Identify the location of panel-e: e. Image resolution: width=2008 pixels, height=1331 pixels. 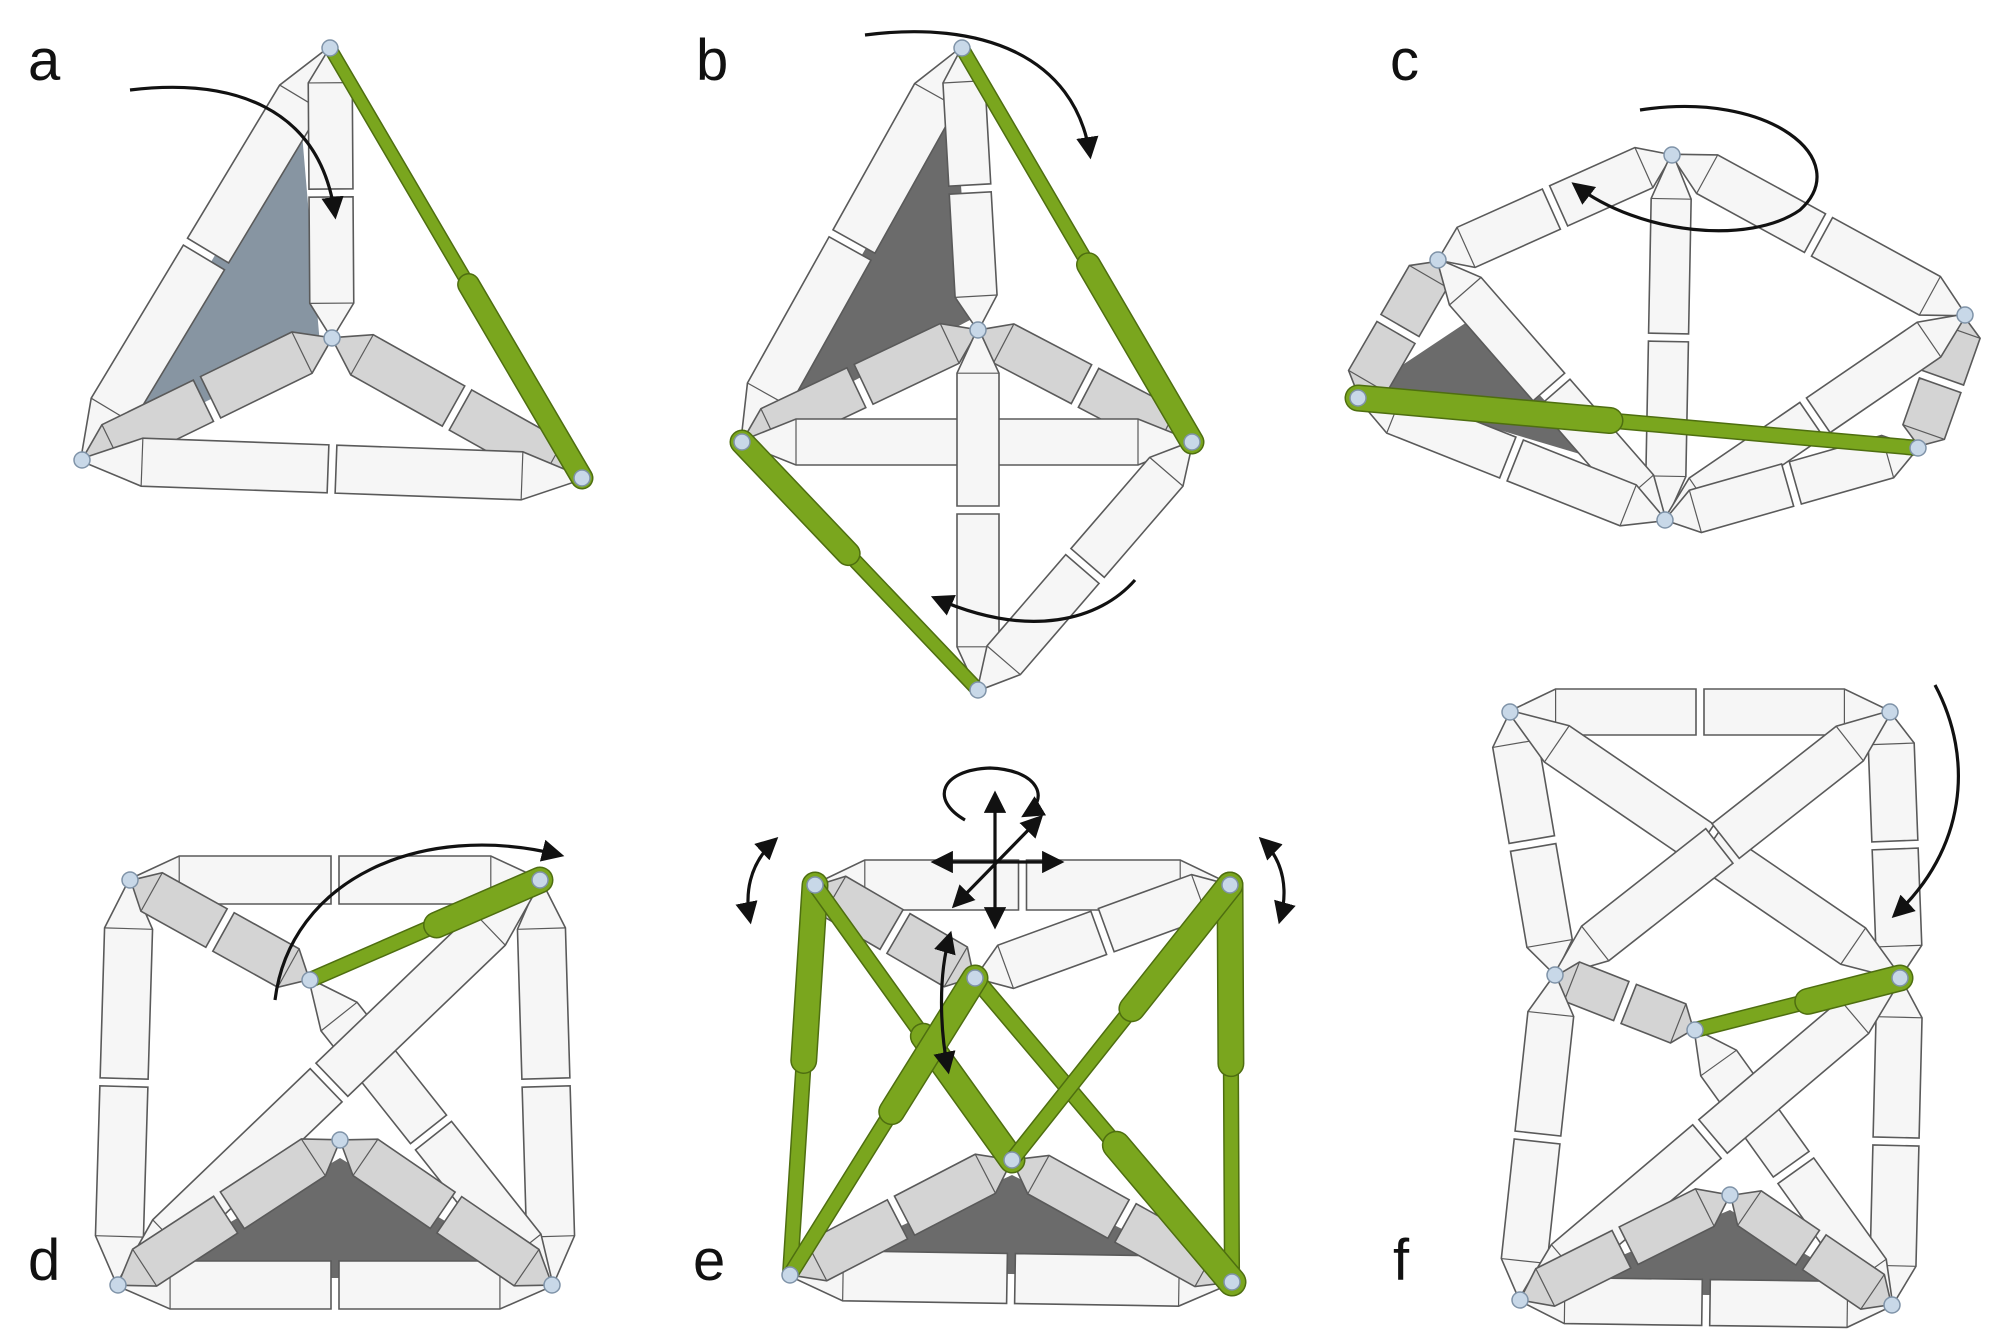
(994, 1036).